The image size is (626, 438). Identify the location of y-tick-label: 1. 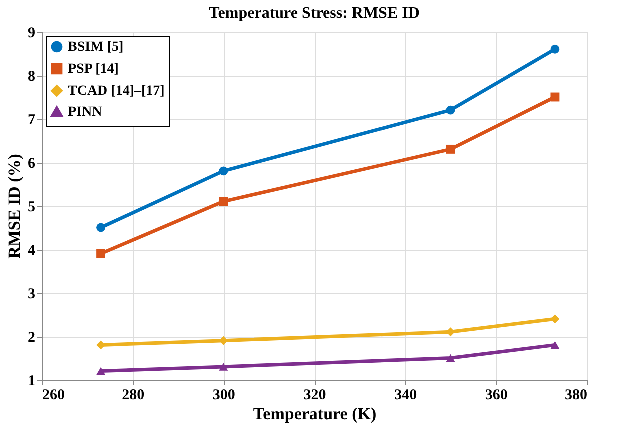
(32, 382).